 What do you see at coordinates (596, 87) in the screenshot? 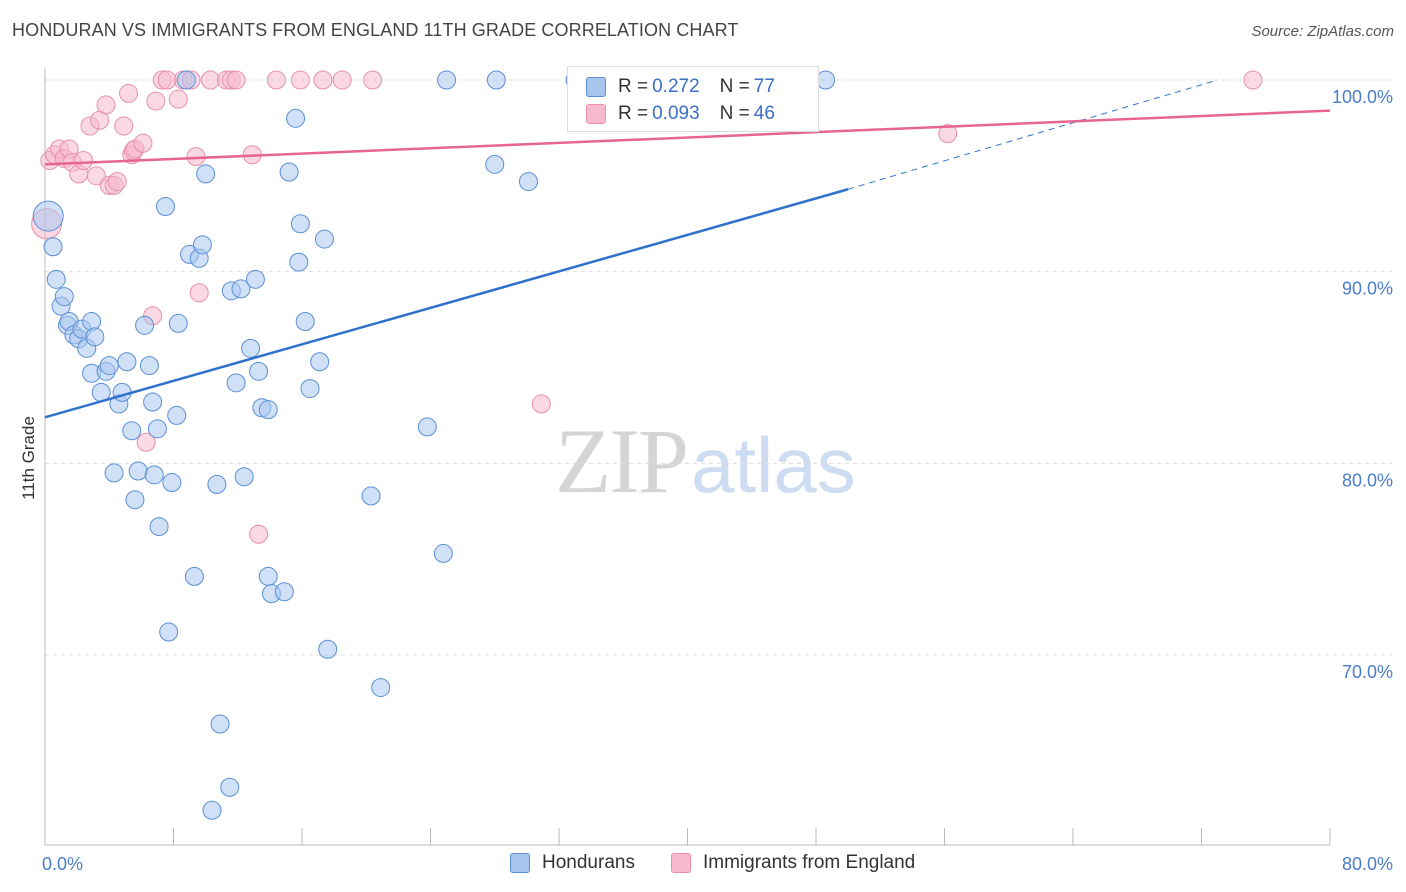
I see `legend-swatch-blue` at bounding box center [596, 87].